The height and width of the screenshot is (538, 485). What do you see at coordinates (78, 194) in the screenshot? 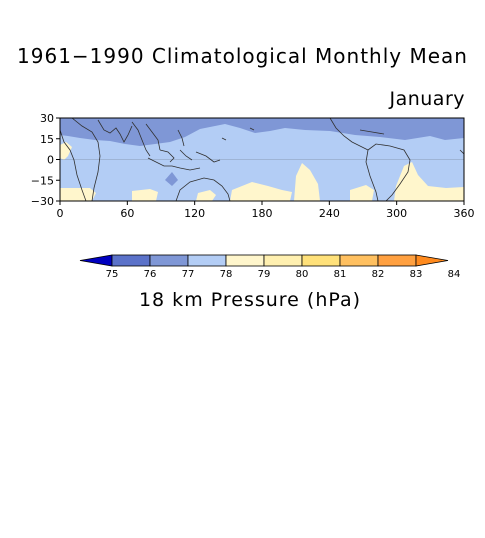
I see `field-region-79-b` at bounding box center [78, 194].